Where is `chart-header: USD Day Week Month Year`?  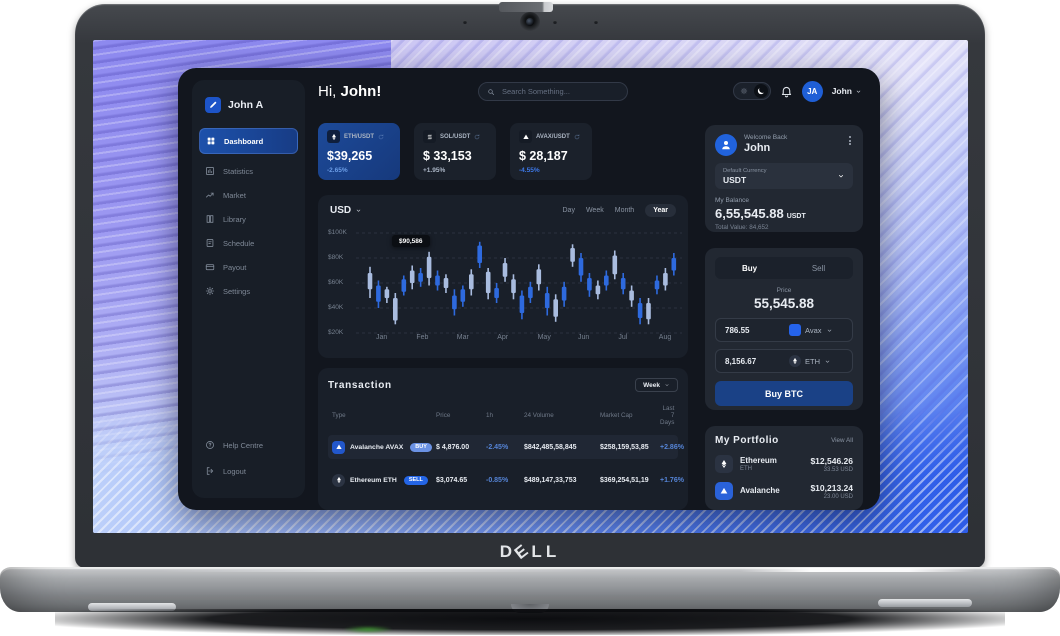
chart-header: USD Day Week Month Year is located at coordinates (503, 206).